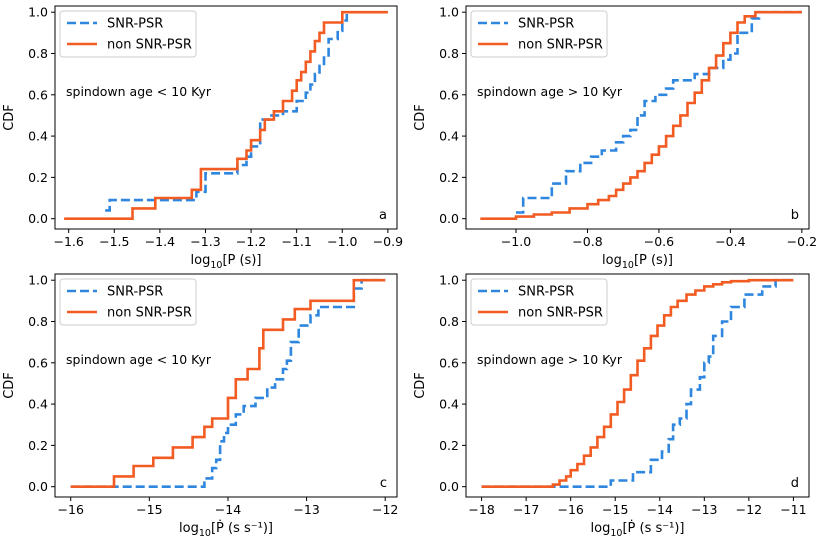  What do you see at coordinates (802, 241) in the screenshot?
I see `x-tick-label: −0.2` at bounding box center [802, 241].